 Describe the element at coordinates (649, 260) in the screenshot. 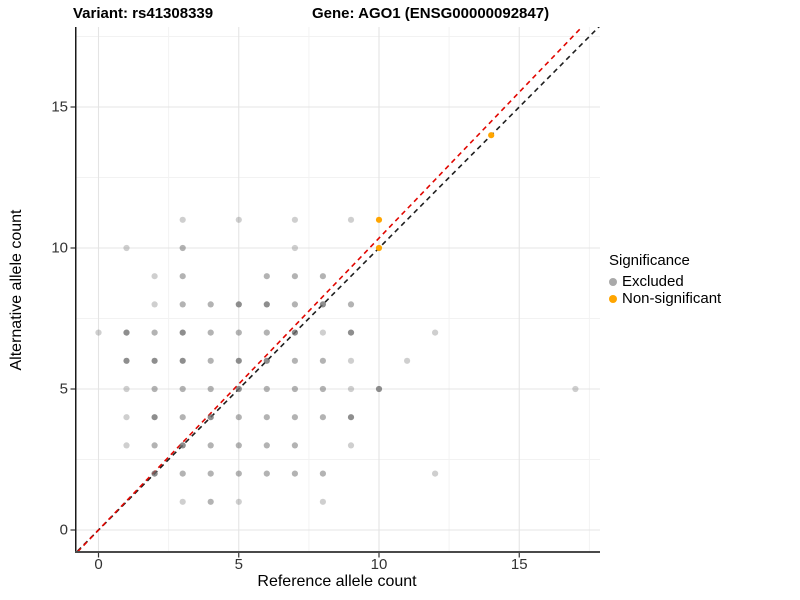

I see `legend-title: Significance` at that location.